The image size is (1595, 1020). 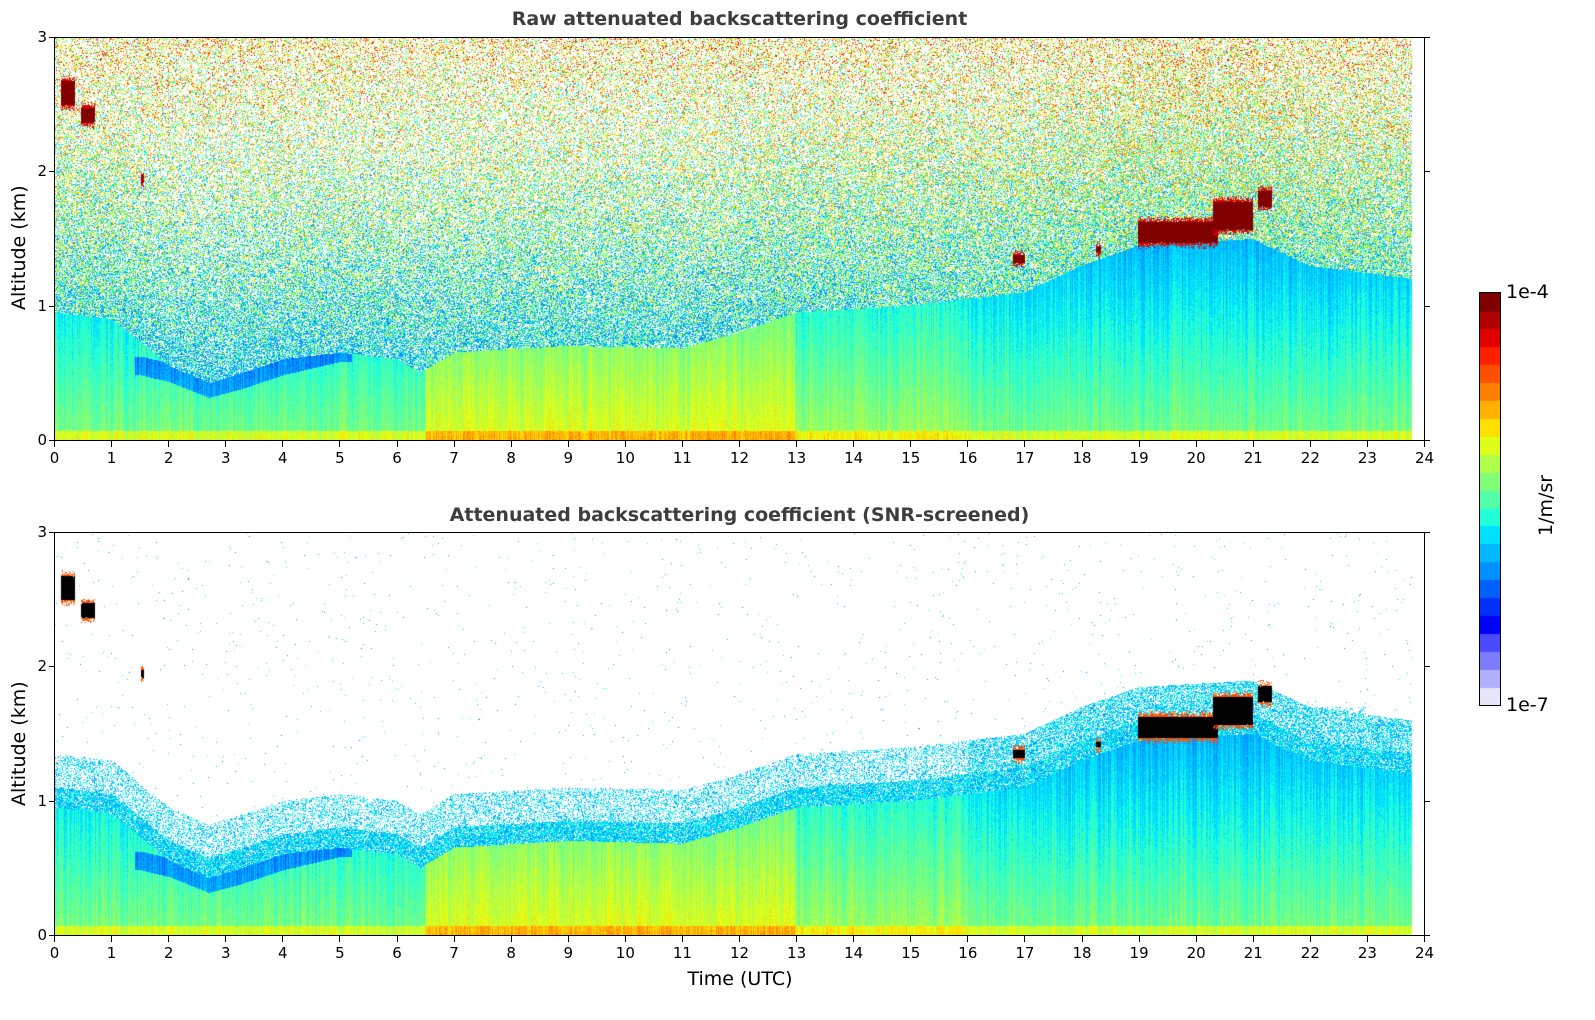 I want to click on y-tick-label: 0, so click(x=42, y=935).